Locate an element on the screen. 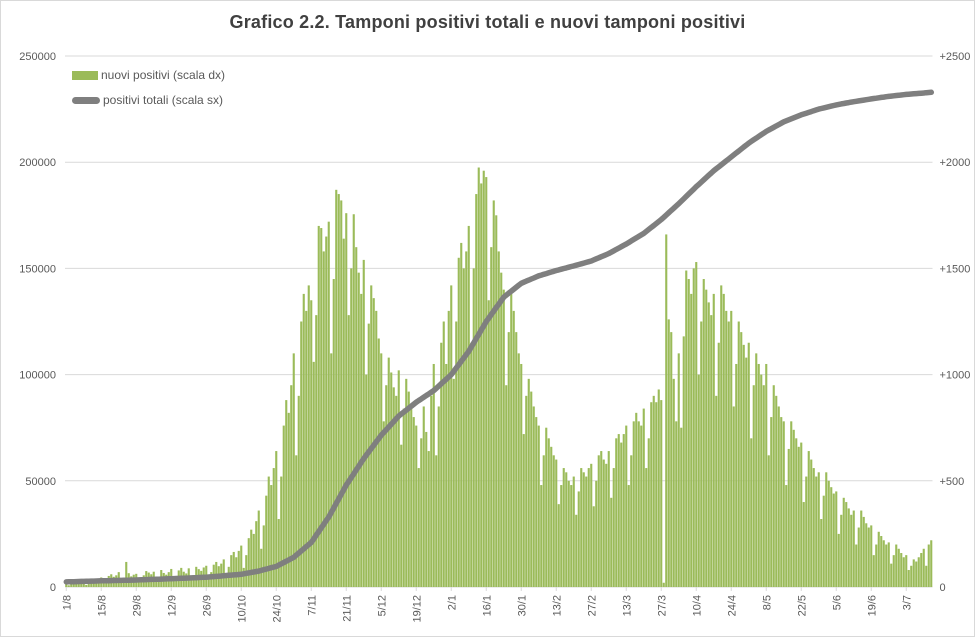  right-axis-label: +2500 is located at coordinates (955, 57).